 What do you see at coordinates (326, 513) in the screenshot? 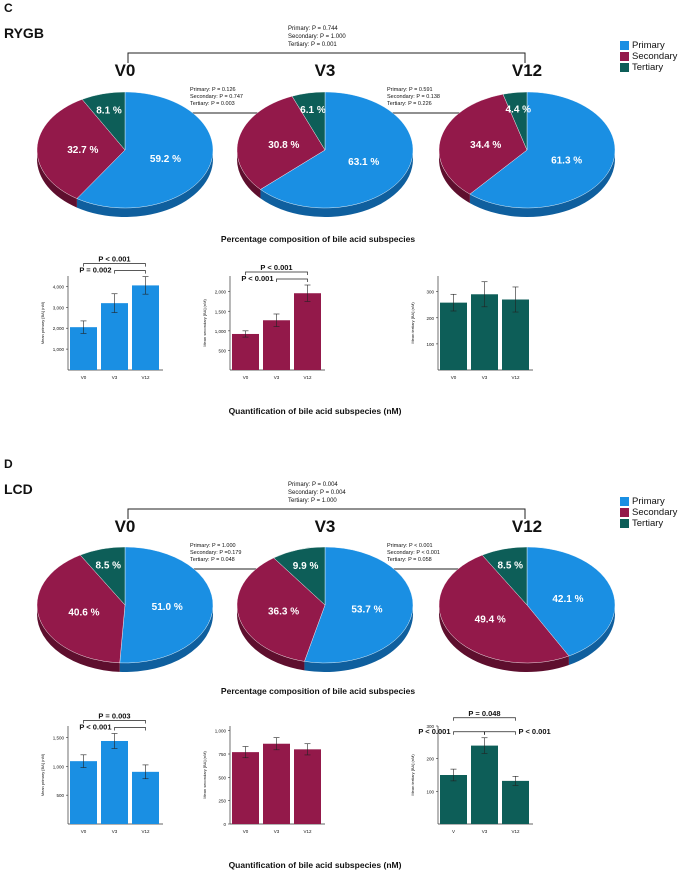
I see `overall-bracket` at bounding box center [326, 513].